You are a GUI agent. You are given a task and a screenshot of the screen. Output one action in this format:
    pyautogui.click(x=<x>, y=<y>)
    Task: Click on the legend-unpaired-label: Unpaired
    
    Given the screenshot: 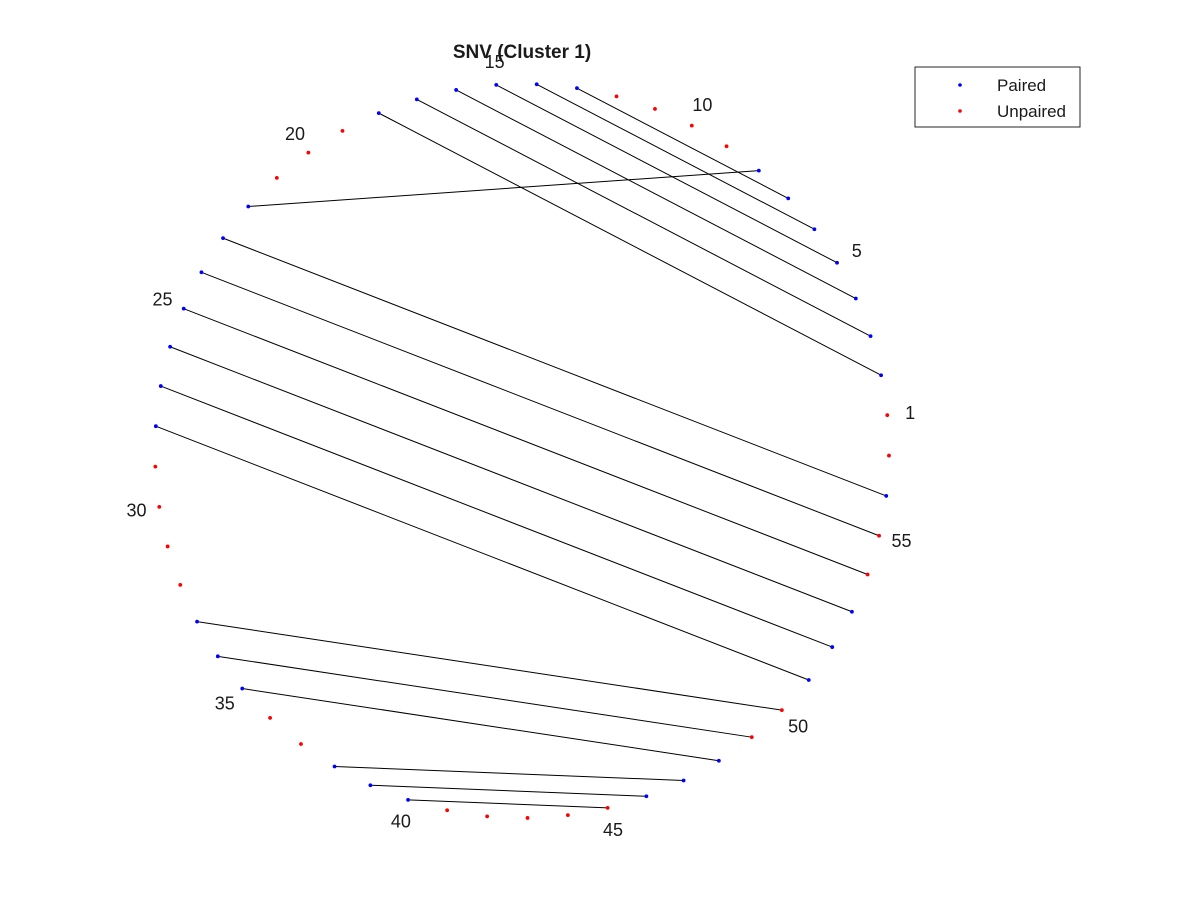 What is the action you would take?
    pyautogui.click(x=1031, y=111)
    